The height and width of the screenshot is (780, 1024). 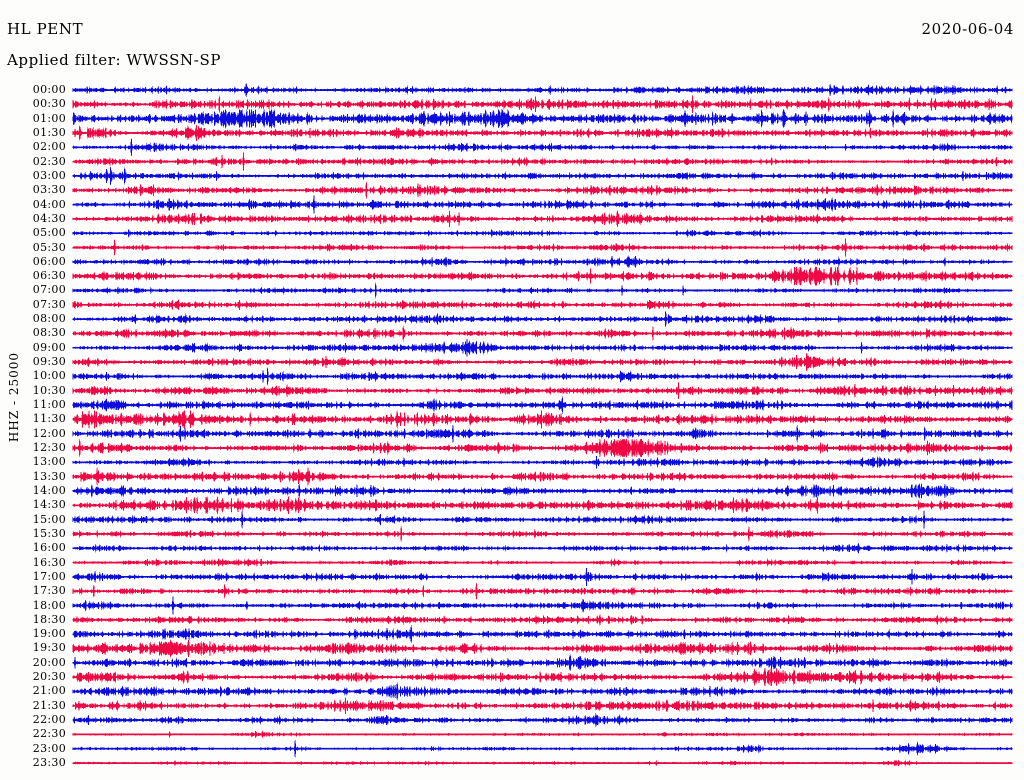 I want to click on time-tick-label: 16:00, so click(x=49, y=548).